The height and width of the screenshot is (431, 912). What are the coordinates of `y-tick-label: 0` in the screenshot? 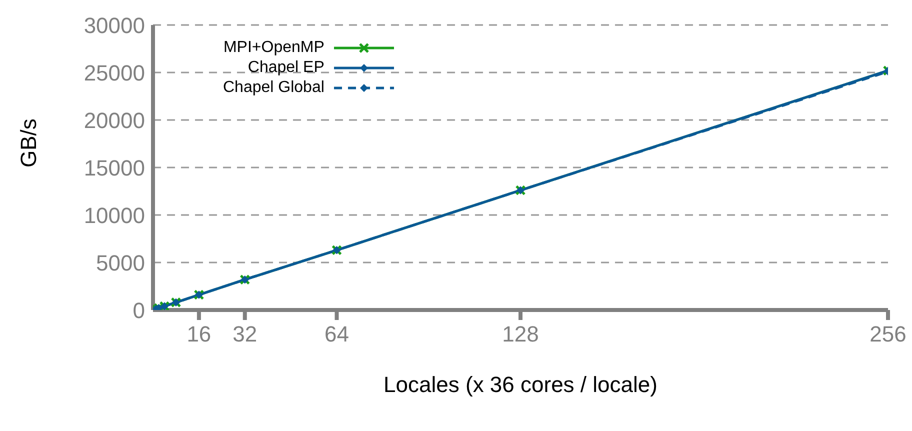 It's located at (138, 310).